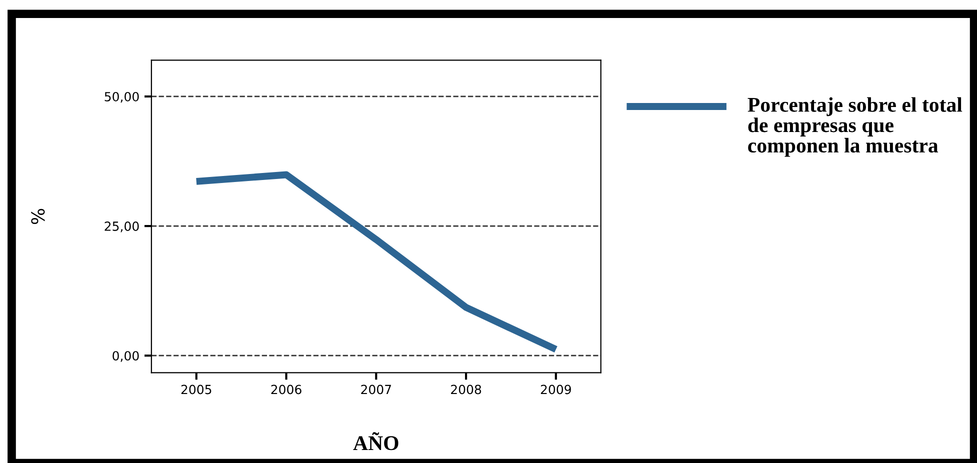 The width and height of the screenshot is (977, 463). I want to click on x-tick-label: 2005, so click(196, 389).